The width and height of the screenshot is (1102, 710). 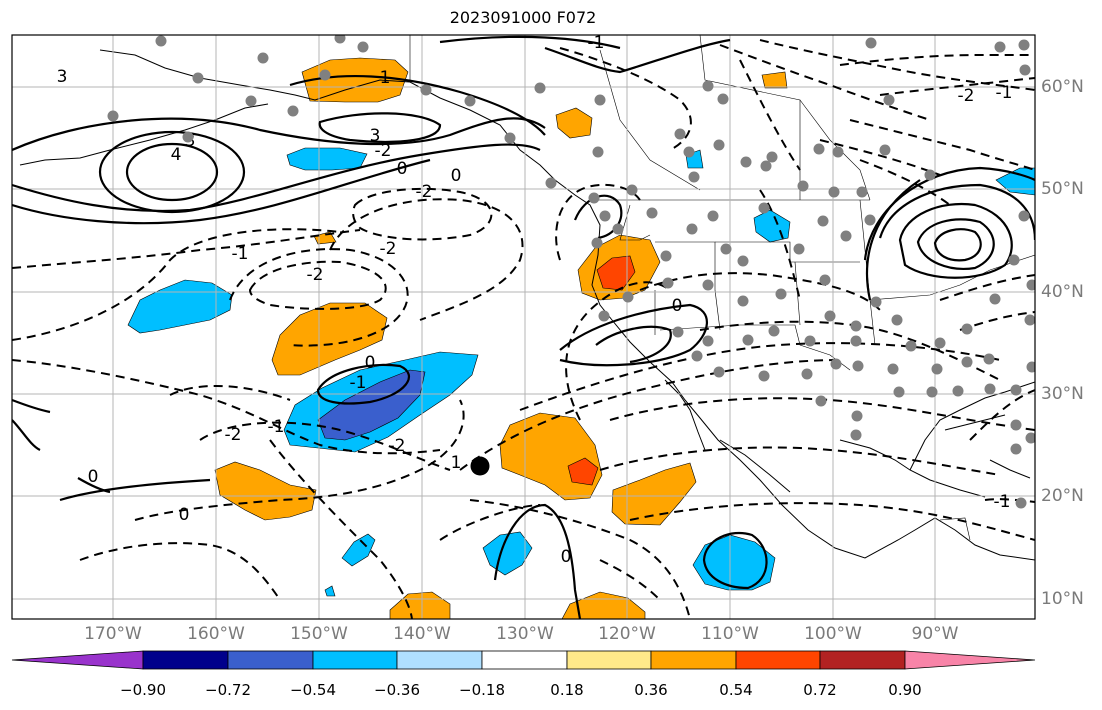 I want to click on colorbar-tick-label: −0.72, so click(x=228, y=690).